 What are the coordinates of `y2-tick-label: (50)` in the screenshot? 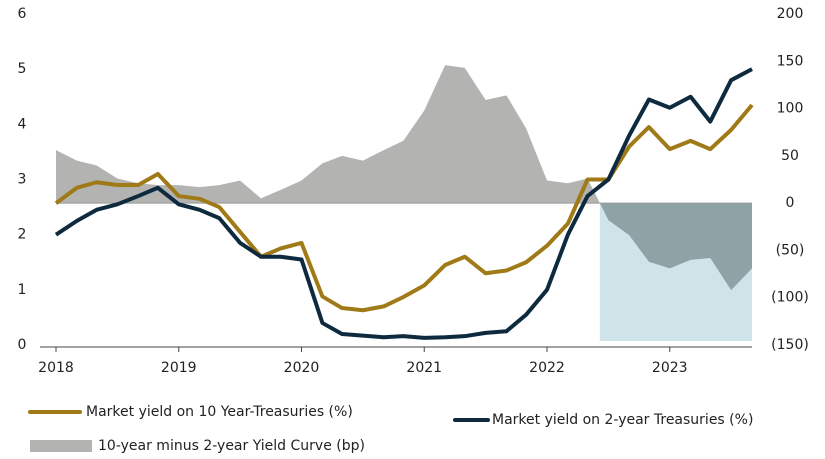 It's located at (790, 250).